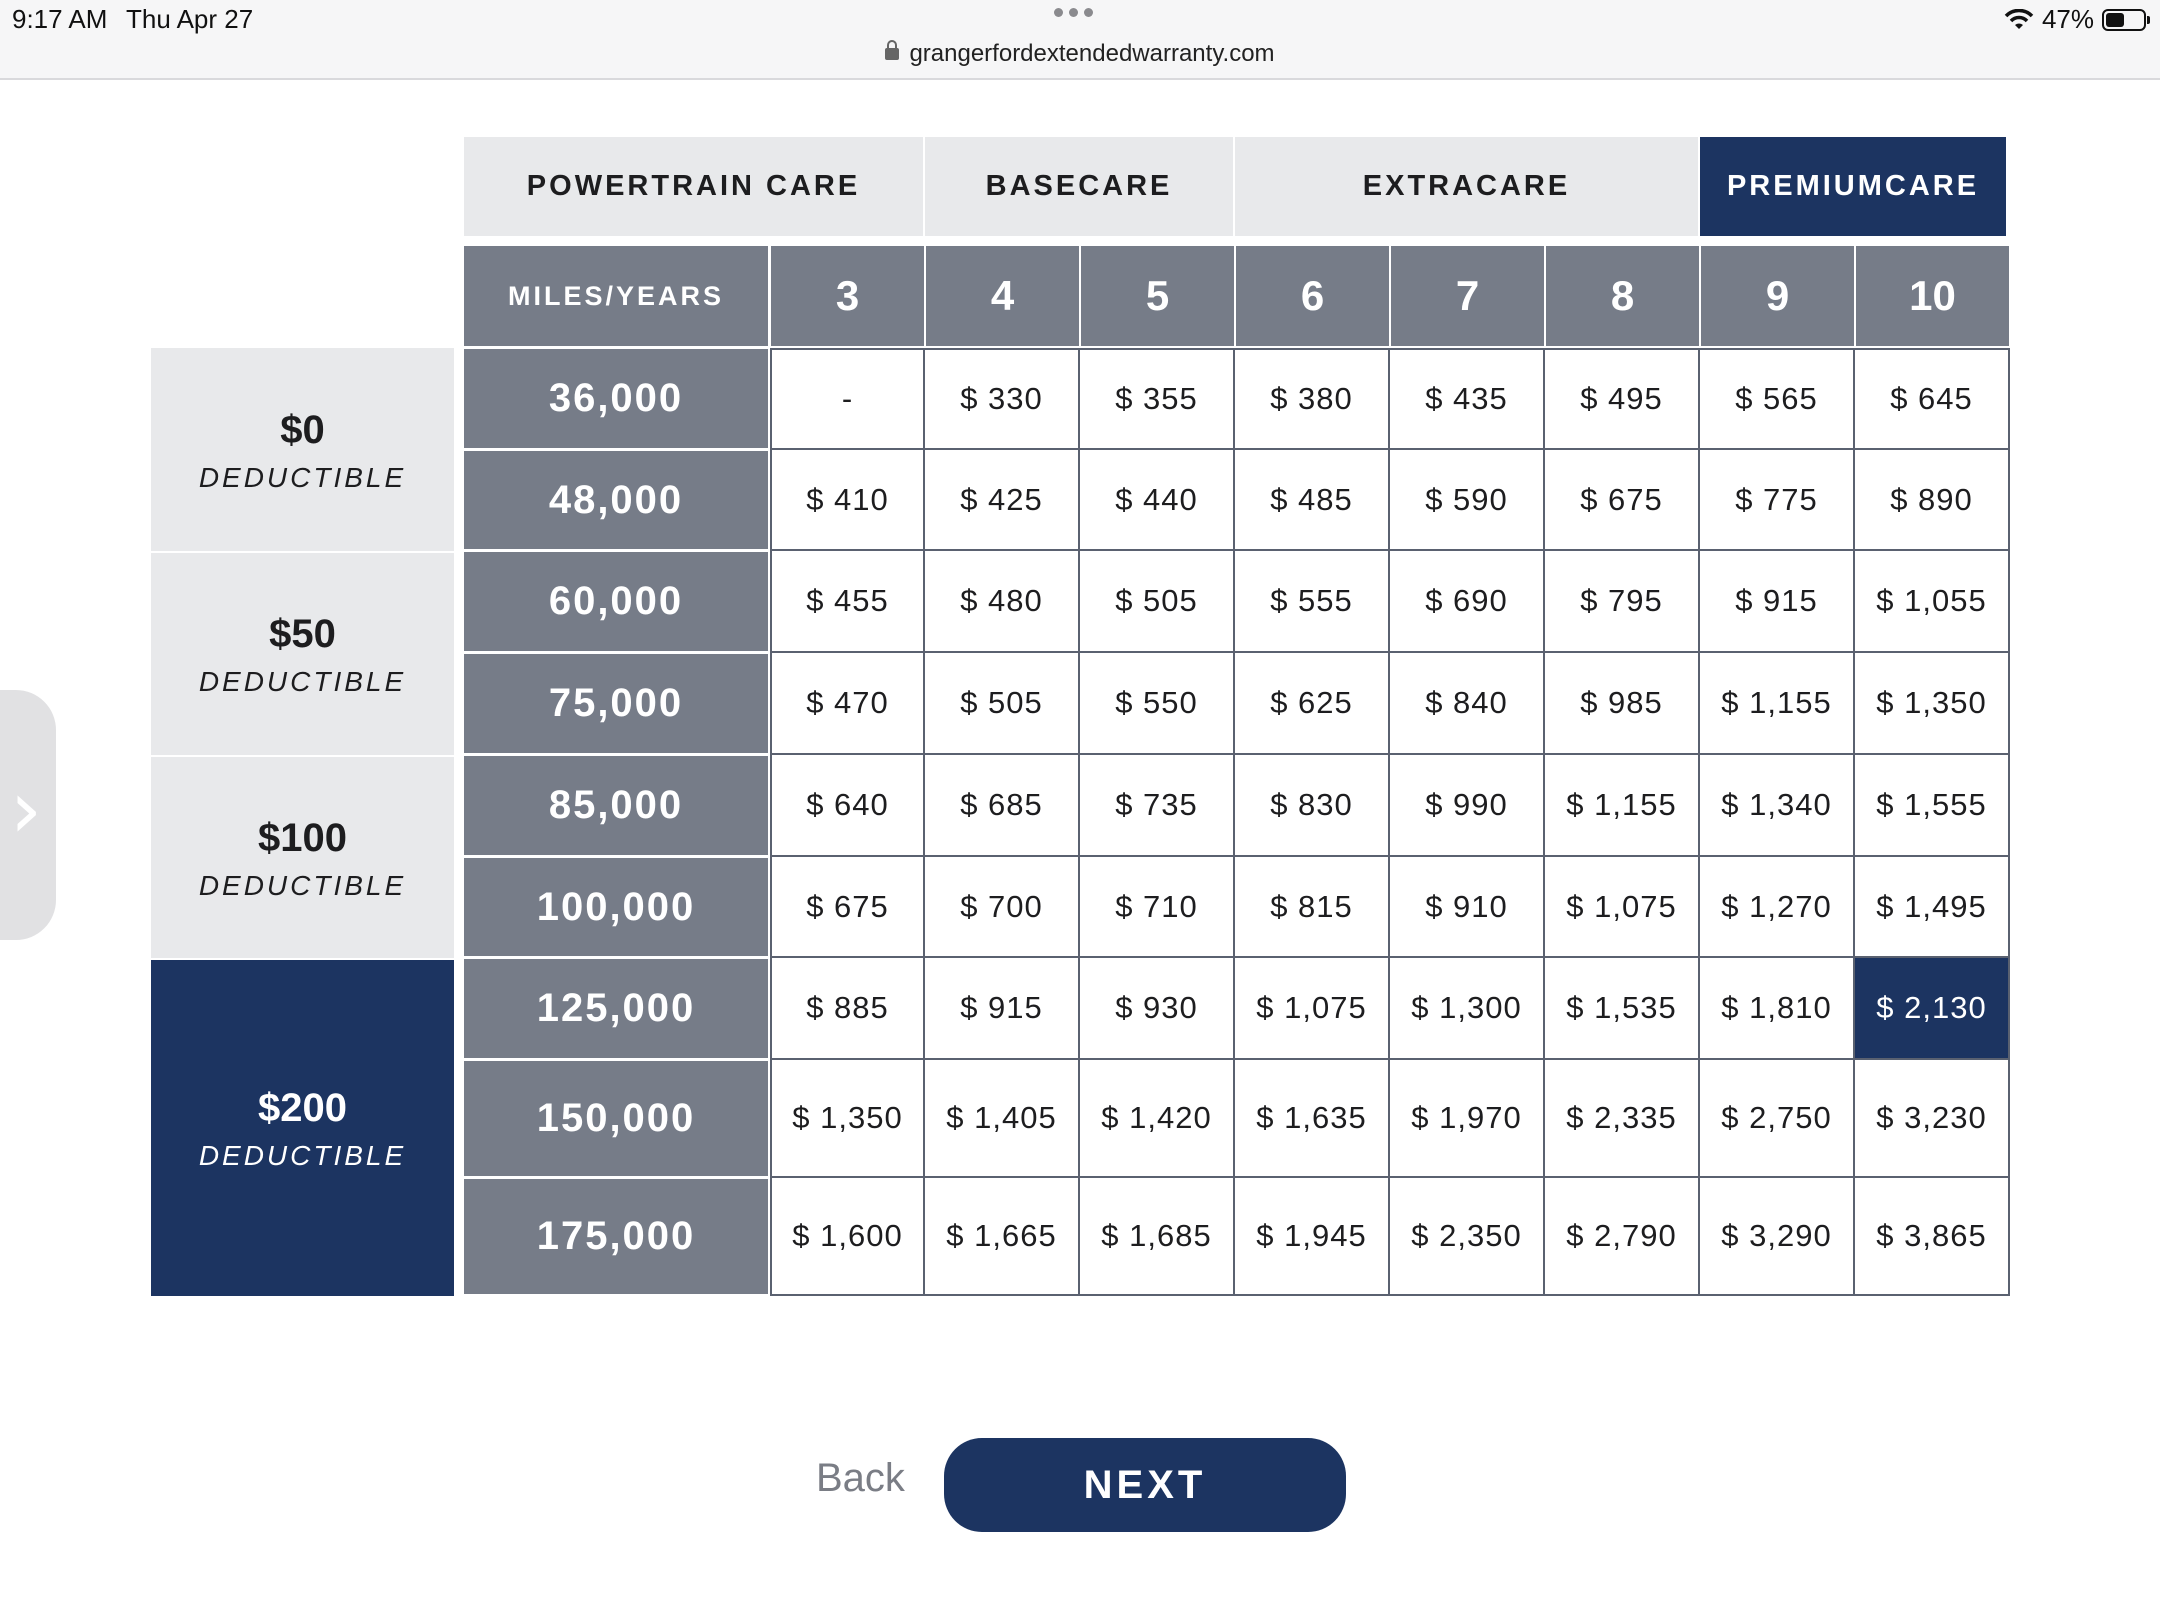 The image size is (2160, 1620). I want to click on back-button: Back, so click(860, 1478).